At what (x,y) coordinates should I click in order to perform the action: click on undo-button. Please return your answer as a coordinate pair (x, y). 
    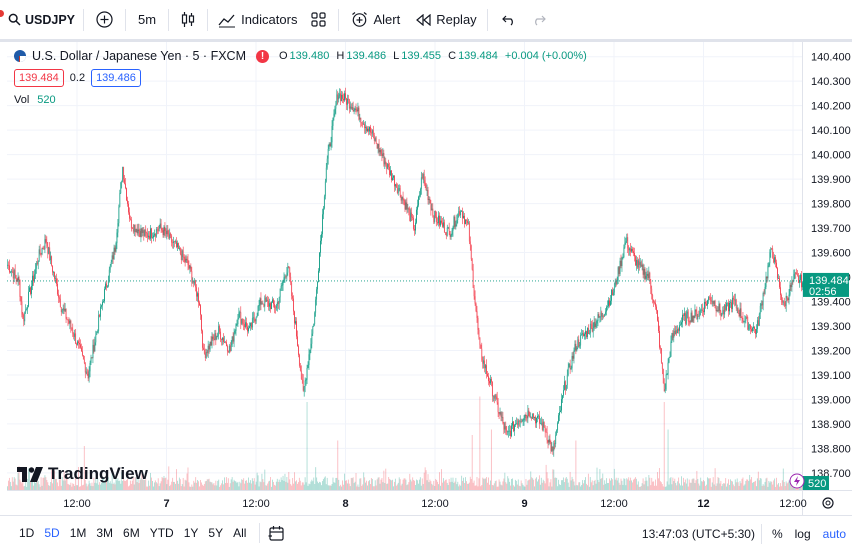
    Looking at the image, I should click on (506, 20).